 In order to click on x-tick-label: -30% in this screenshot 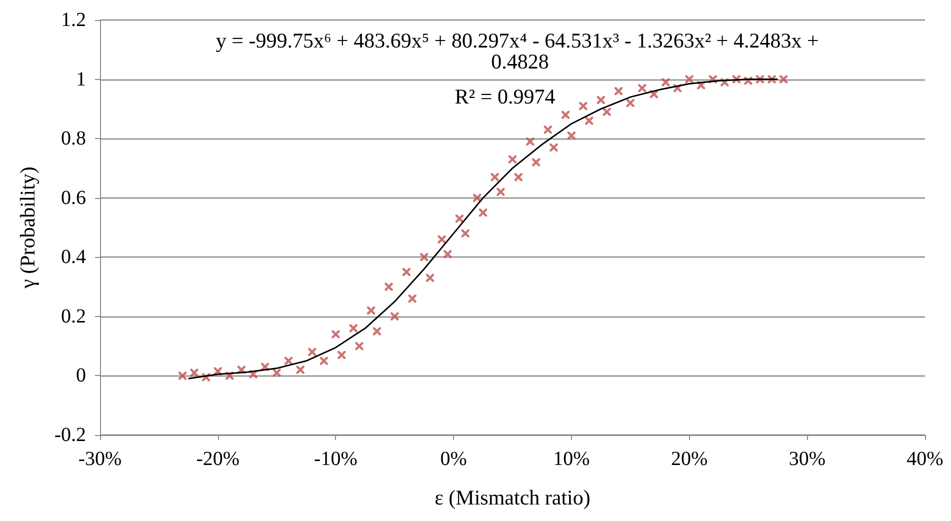, I will do `click(100, 459)`.